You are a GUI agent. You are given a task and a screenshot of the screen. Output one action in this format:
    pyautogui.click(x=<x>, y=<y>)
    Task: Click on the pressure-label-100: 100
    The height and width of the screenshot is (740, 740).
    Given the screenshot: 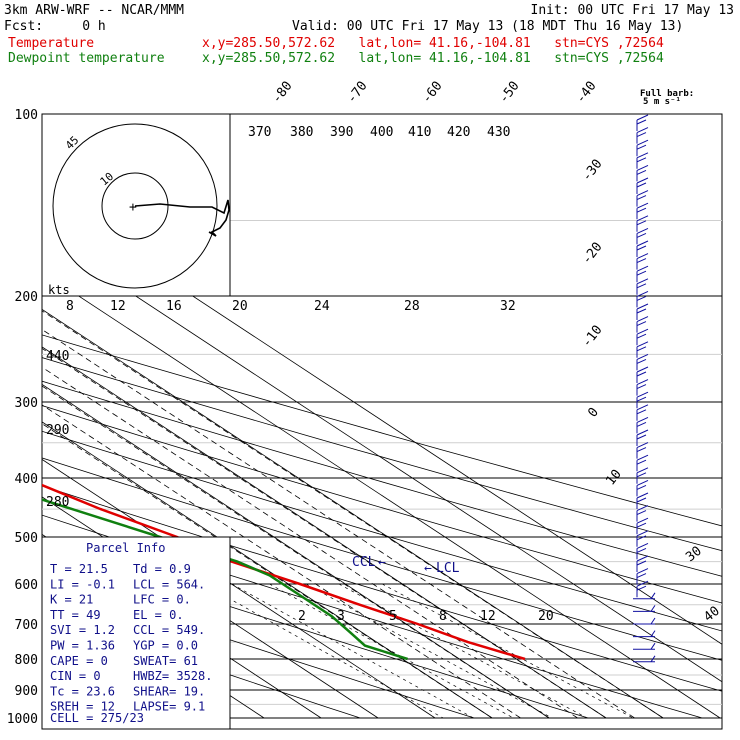 What is the action you would take?
    pyautogui.click(x=26, y=115)
    